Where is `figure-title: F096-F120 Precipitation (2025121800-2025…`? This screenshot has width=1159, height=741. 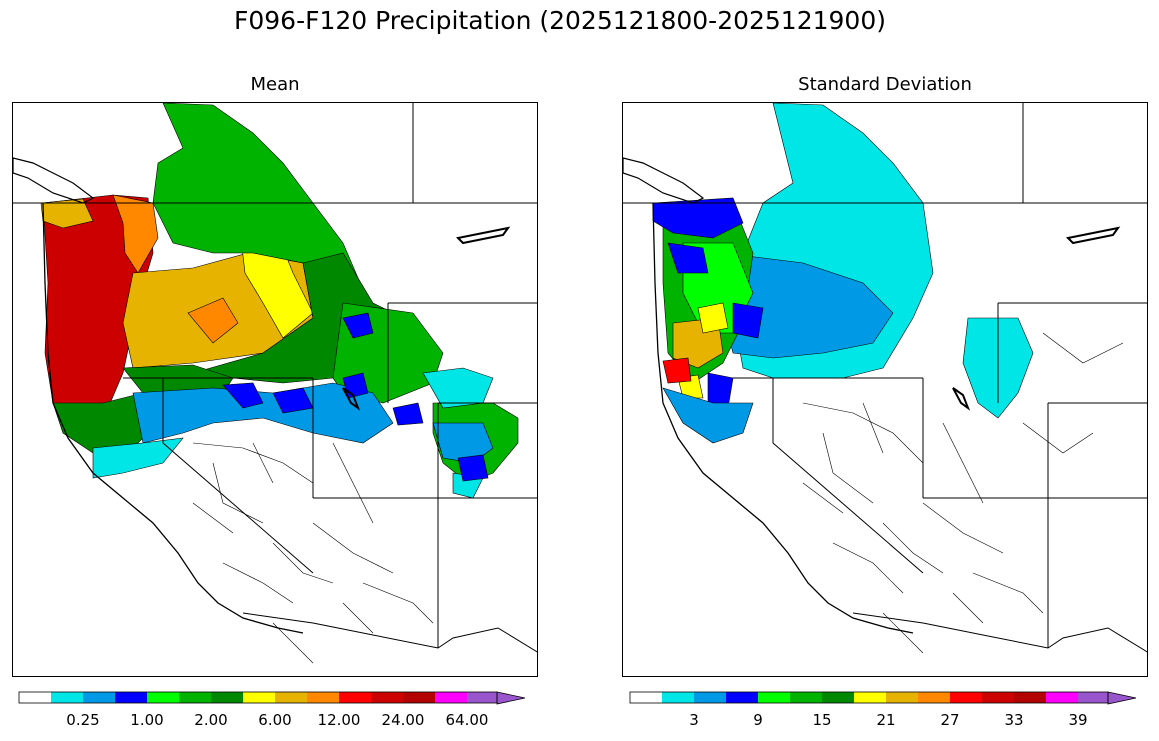
figure-title: F096-F120 Precipitation (2025121800-2025… is located at coordinates (559, 20).